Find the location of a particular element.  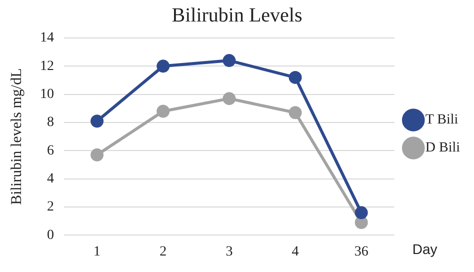

y-axis-title: Bilirubin levels mg/dL is located at coordinates (16, 136).